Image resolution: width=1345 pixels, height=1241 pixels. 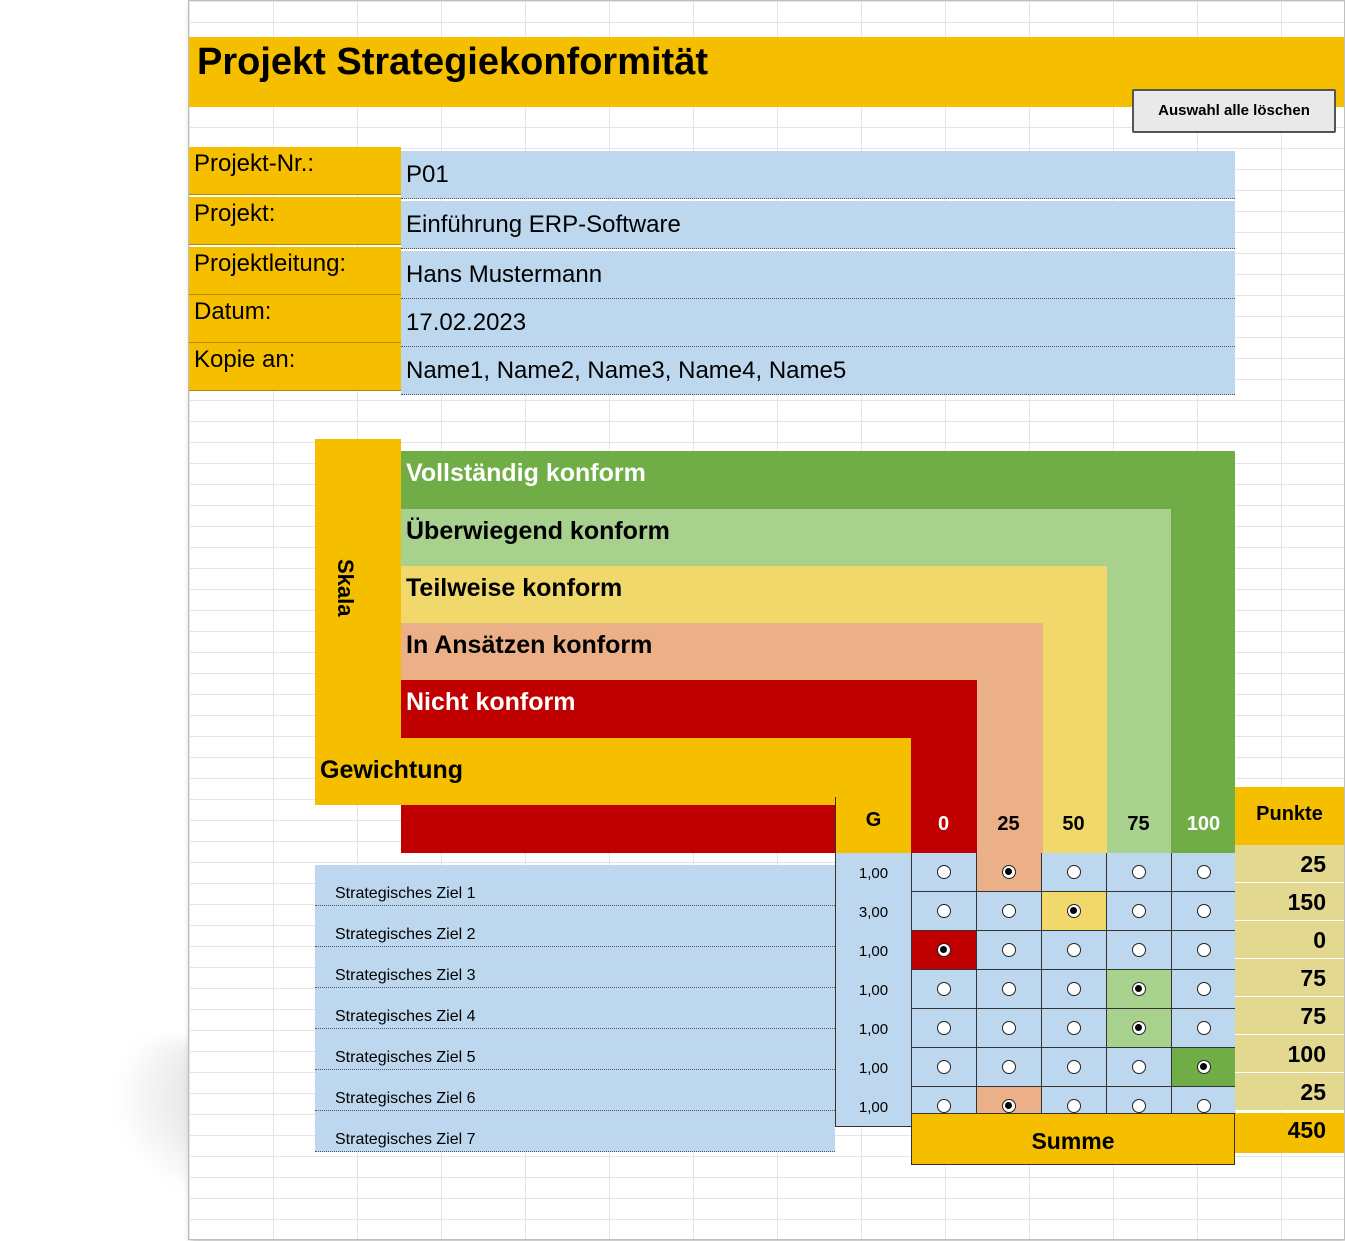 What do you see at coordinates (1289, 1054) in the screenshot?
I see `points-cell: 100` at bounding box center [1289, 1054].